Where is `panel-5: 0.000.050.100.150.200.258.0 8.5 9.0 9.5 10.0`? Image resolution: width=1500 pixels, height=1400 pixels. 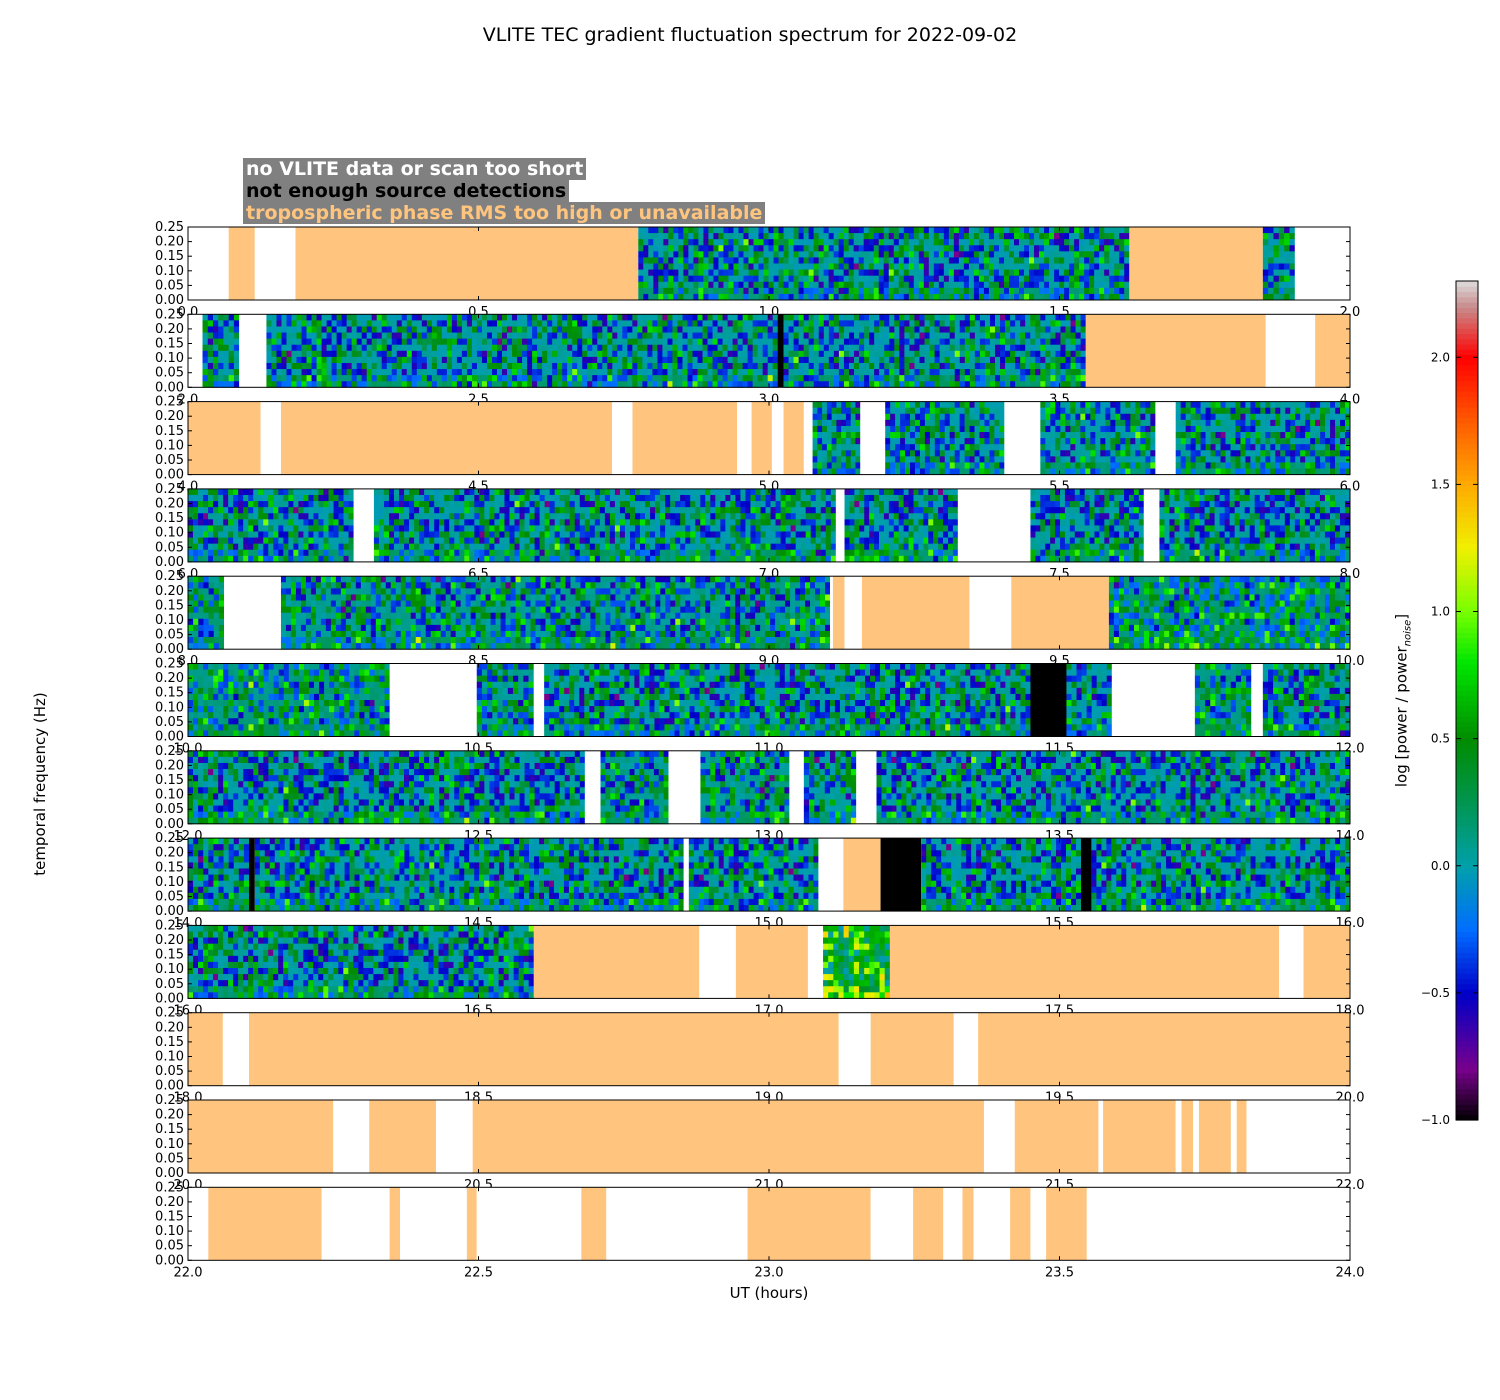 panel-5: 0.000.050.100.150.200.258.0 8.5 9.0 9.5 10.0 is located at coordinates (759, 619).